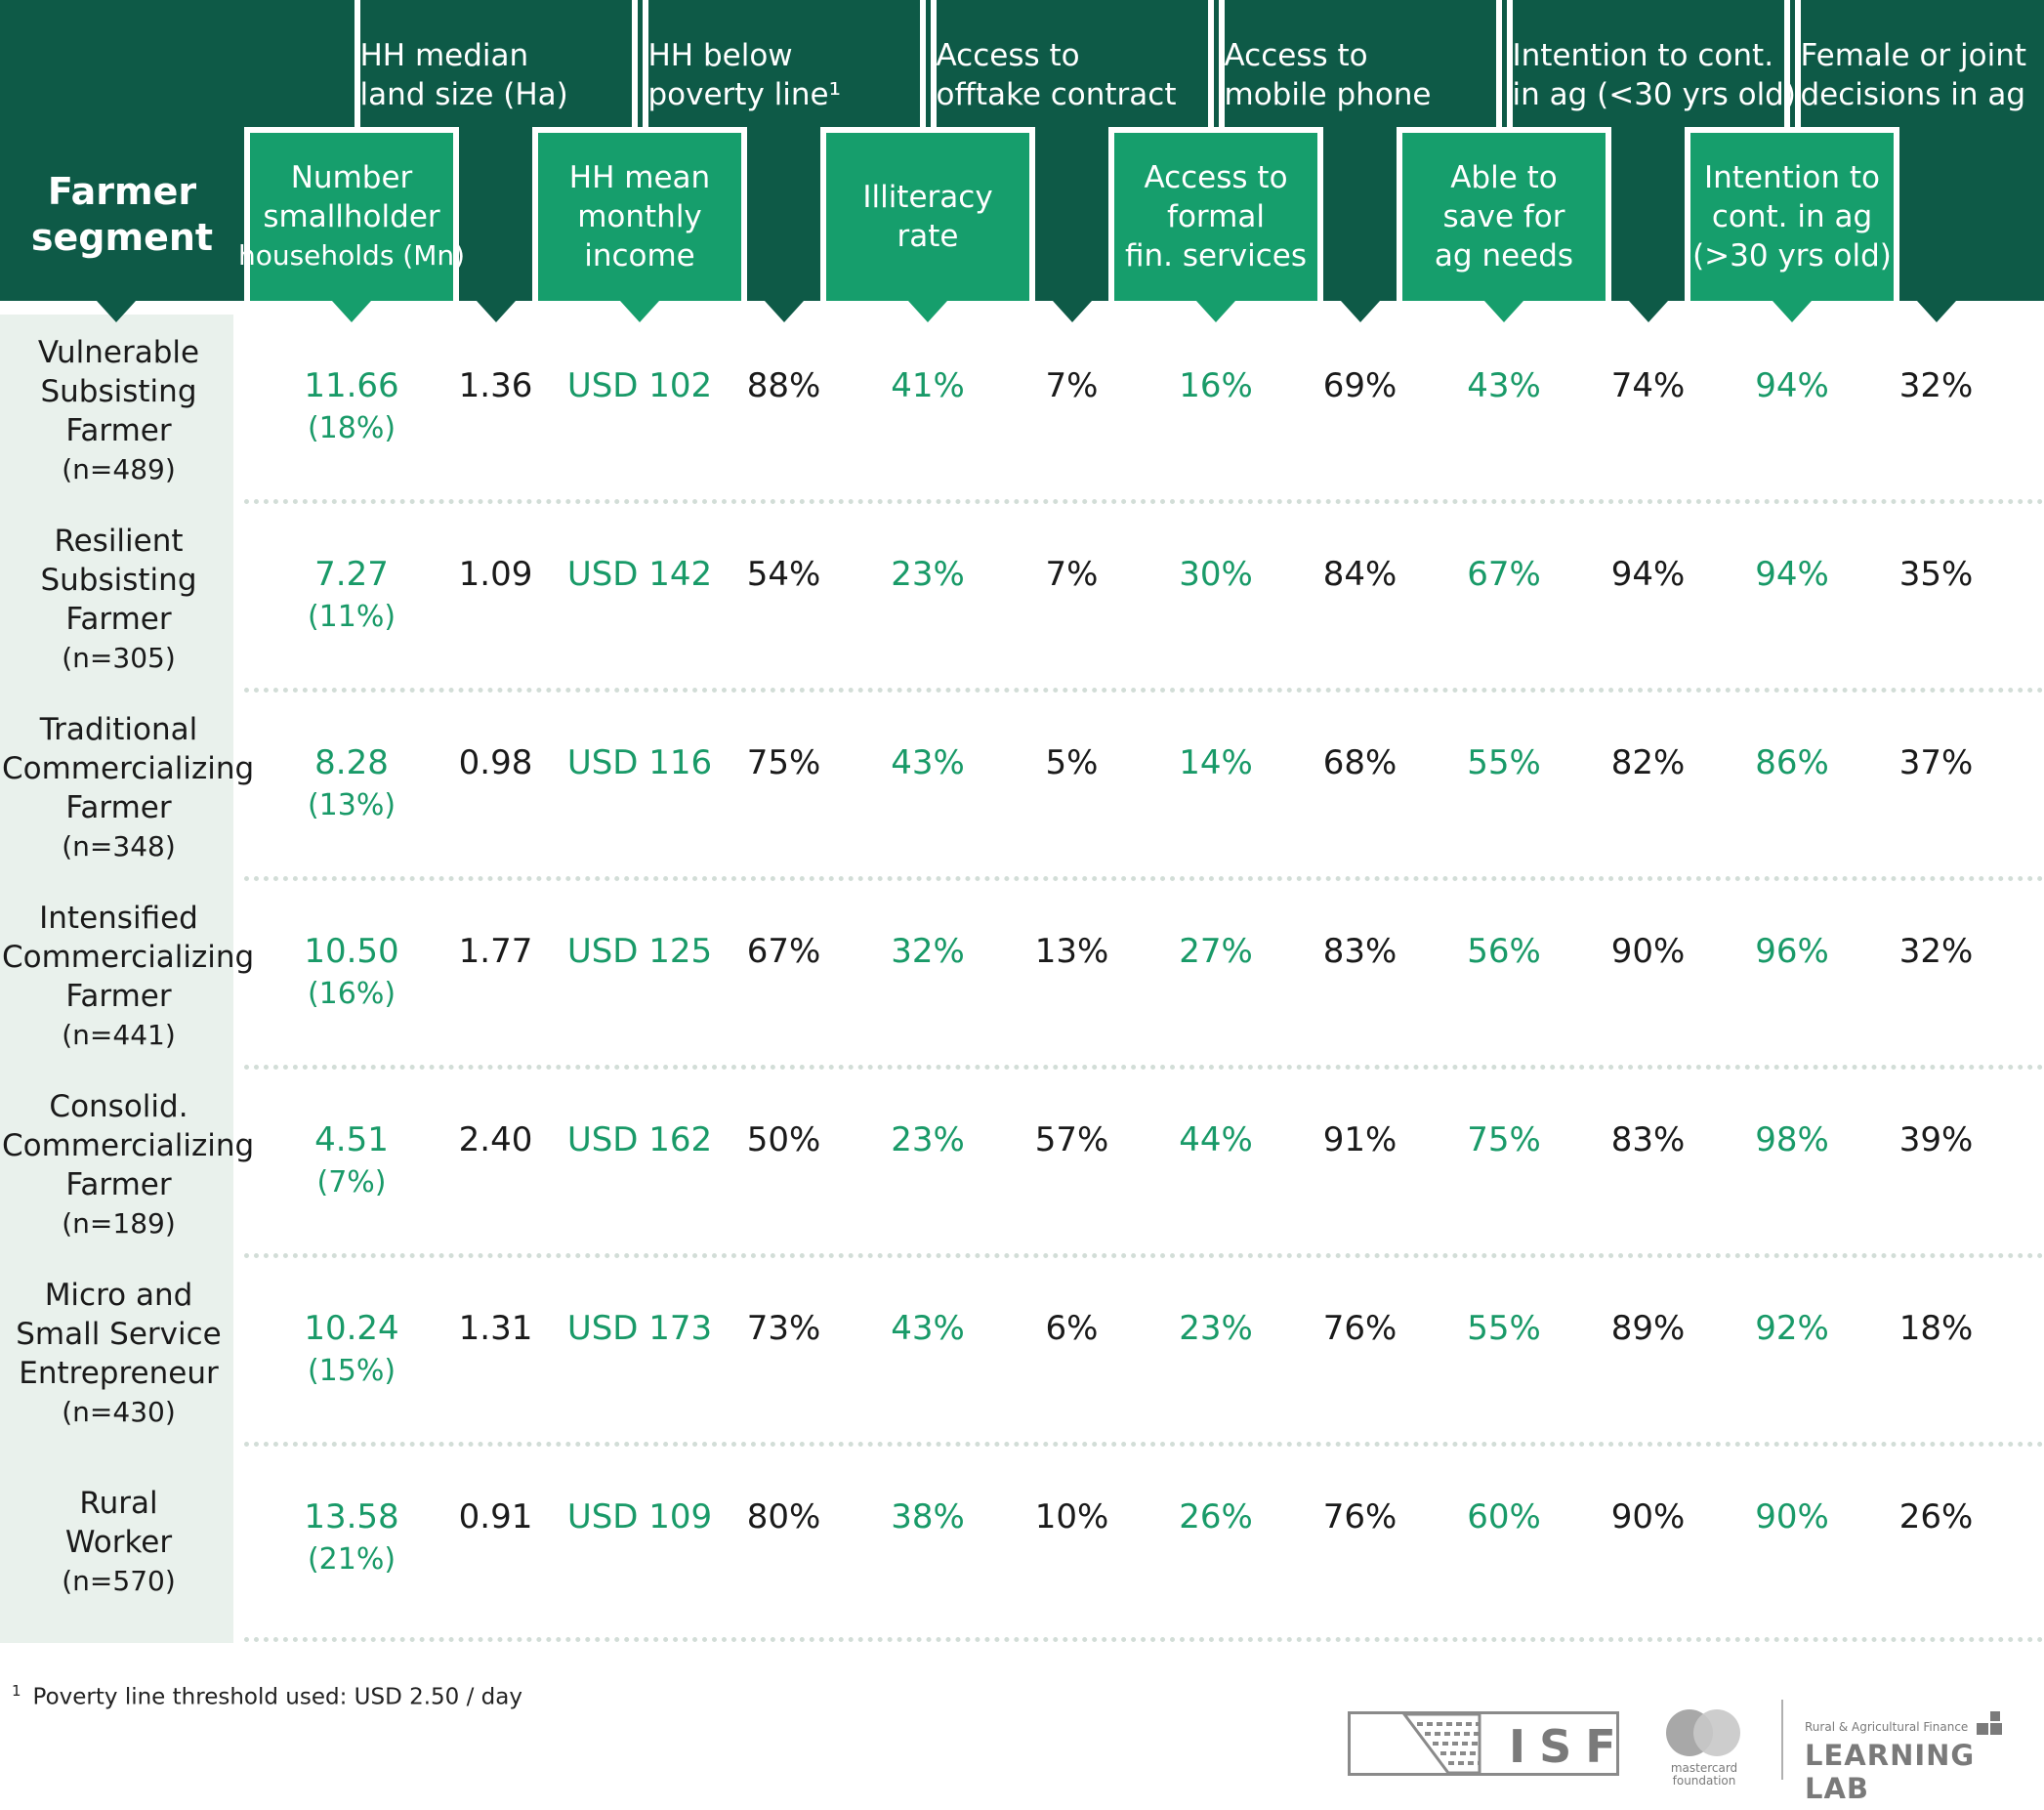  I want to click on households-value: 10.24, so click(351, 1328).